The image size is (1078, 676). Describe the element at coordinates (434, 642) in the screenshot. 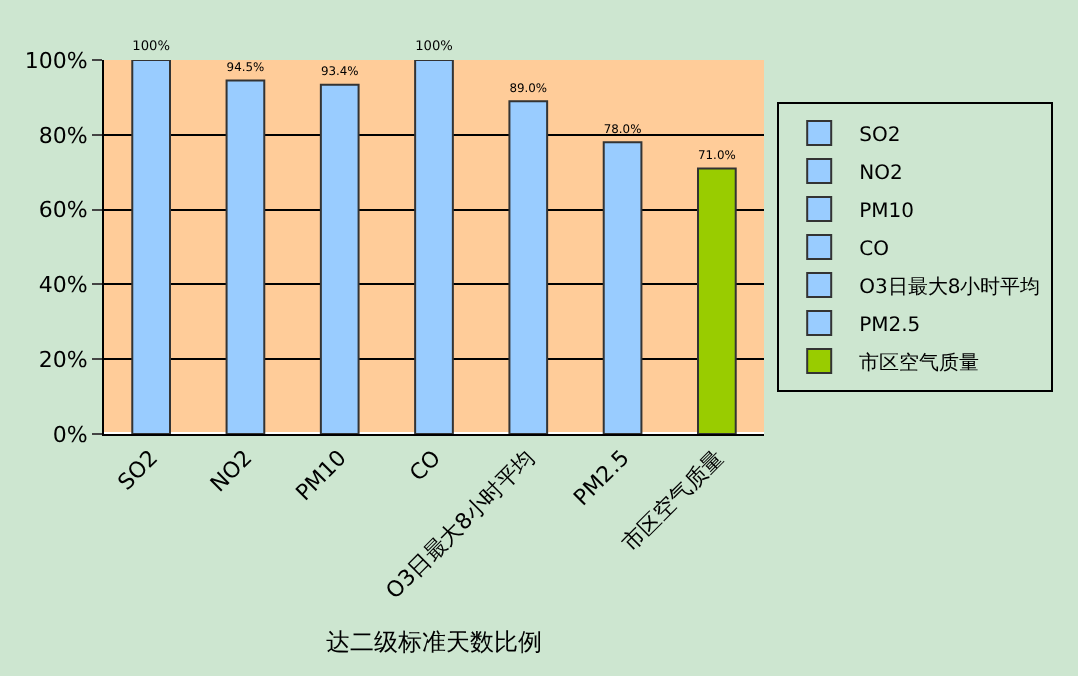

I see `x-axis-title: 达二级标准天数比例` at that location.